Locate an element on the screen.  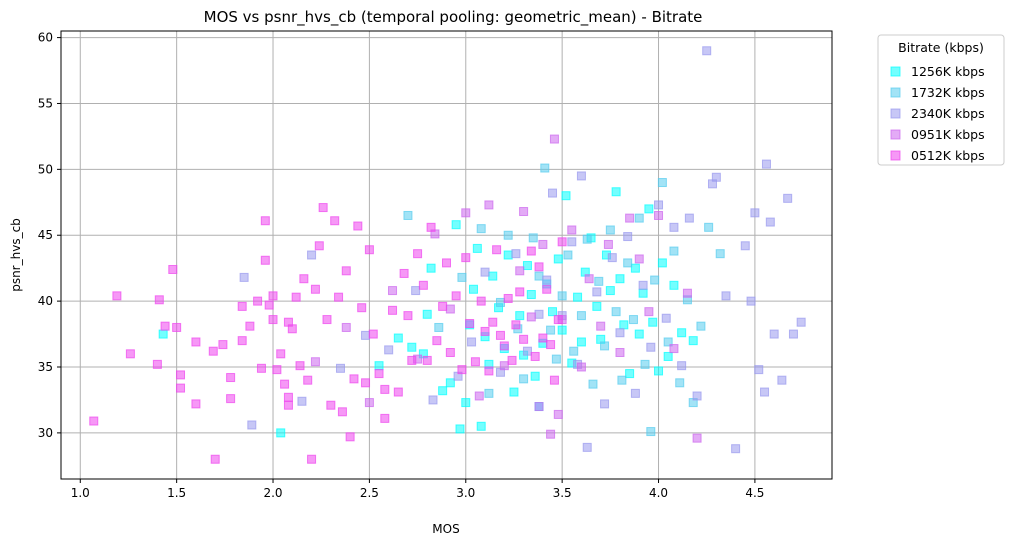
legend-title: Bitrate (kbps) is located at coordinates (941, 47).